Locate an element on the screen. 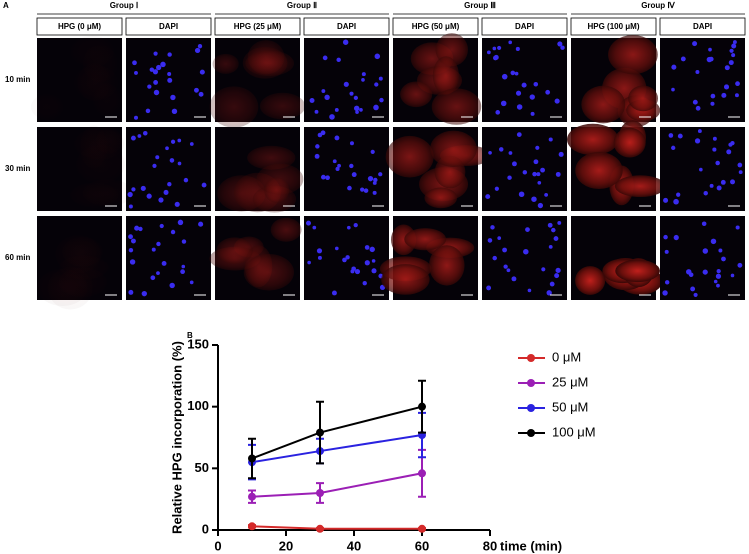 This screenshot has height=554, width=749. panel-label: B is located at coordinates (190, 335).